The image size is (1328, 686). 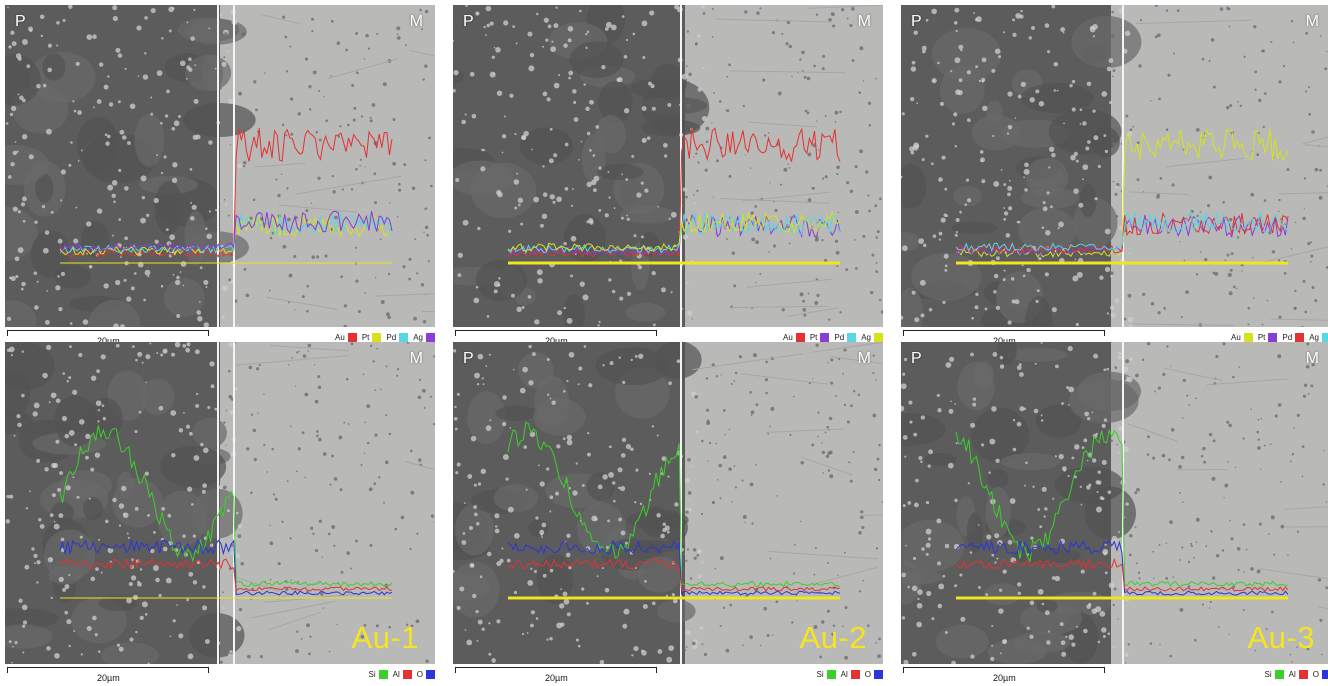 I want to click on scale-label: 20µm, so click(x=1004, y=678).